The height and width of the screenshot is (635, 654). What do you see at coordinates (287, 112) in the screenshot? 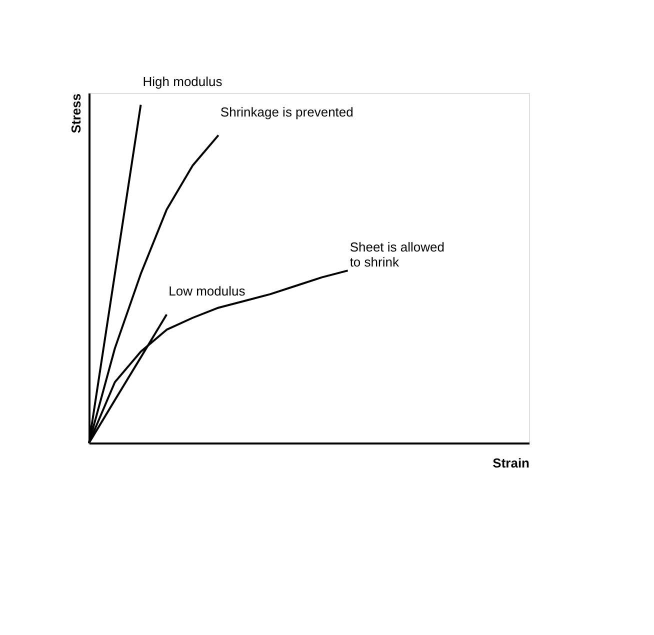
I see `series-label: Shrinkage is prevented` at bounding box center [287, 112].